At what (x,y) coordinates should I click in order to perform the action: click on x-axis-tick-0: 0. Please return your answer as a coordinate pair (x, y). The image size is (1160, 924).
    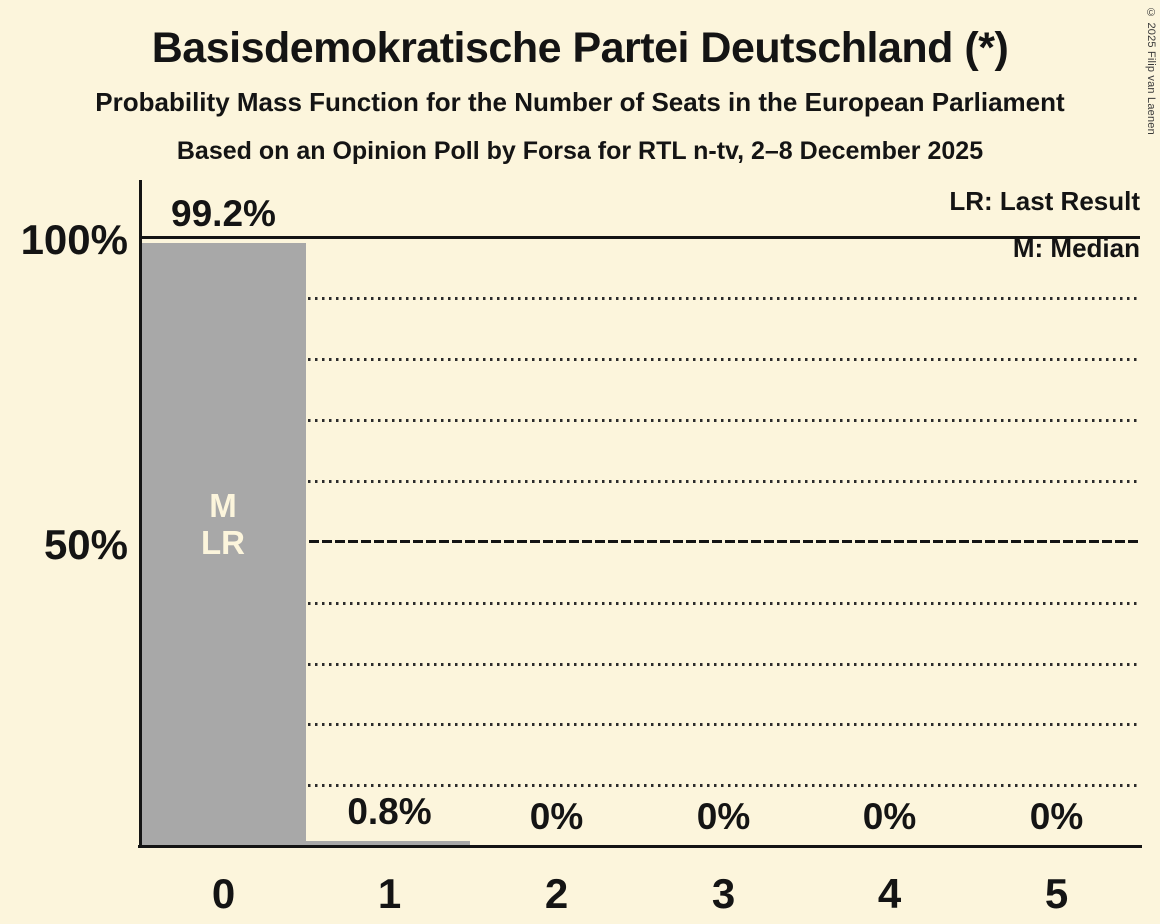
    Looking at the image, I should click on (223, 893).